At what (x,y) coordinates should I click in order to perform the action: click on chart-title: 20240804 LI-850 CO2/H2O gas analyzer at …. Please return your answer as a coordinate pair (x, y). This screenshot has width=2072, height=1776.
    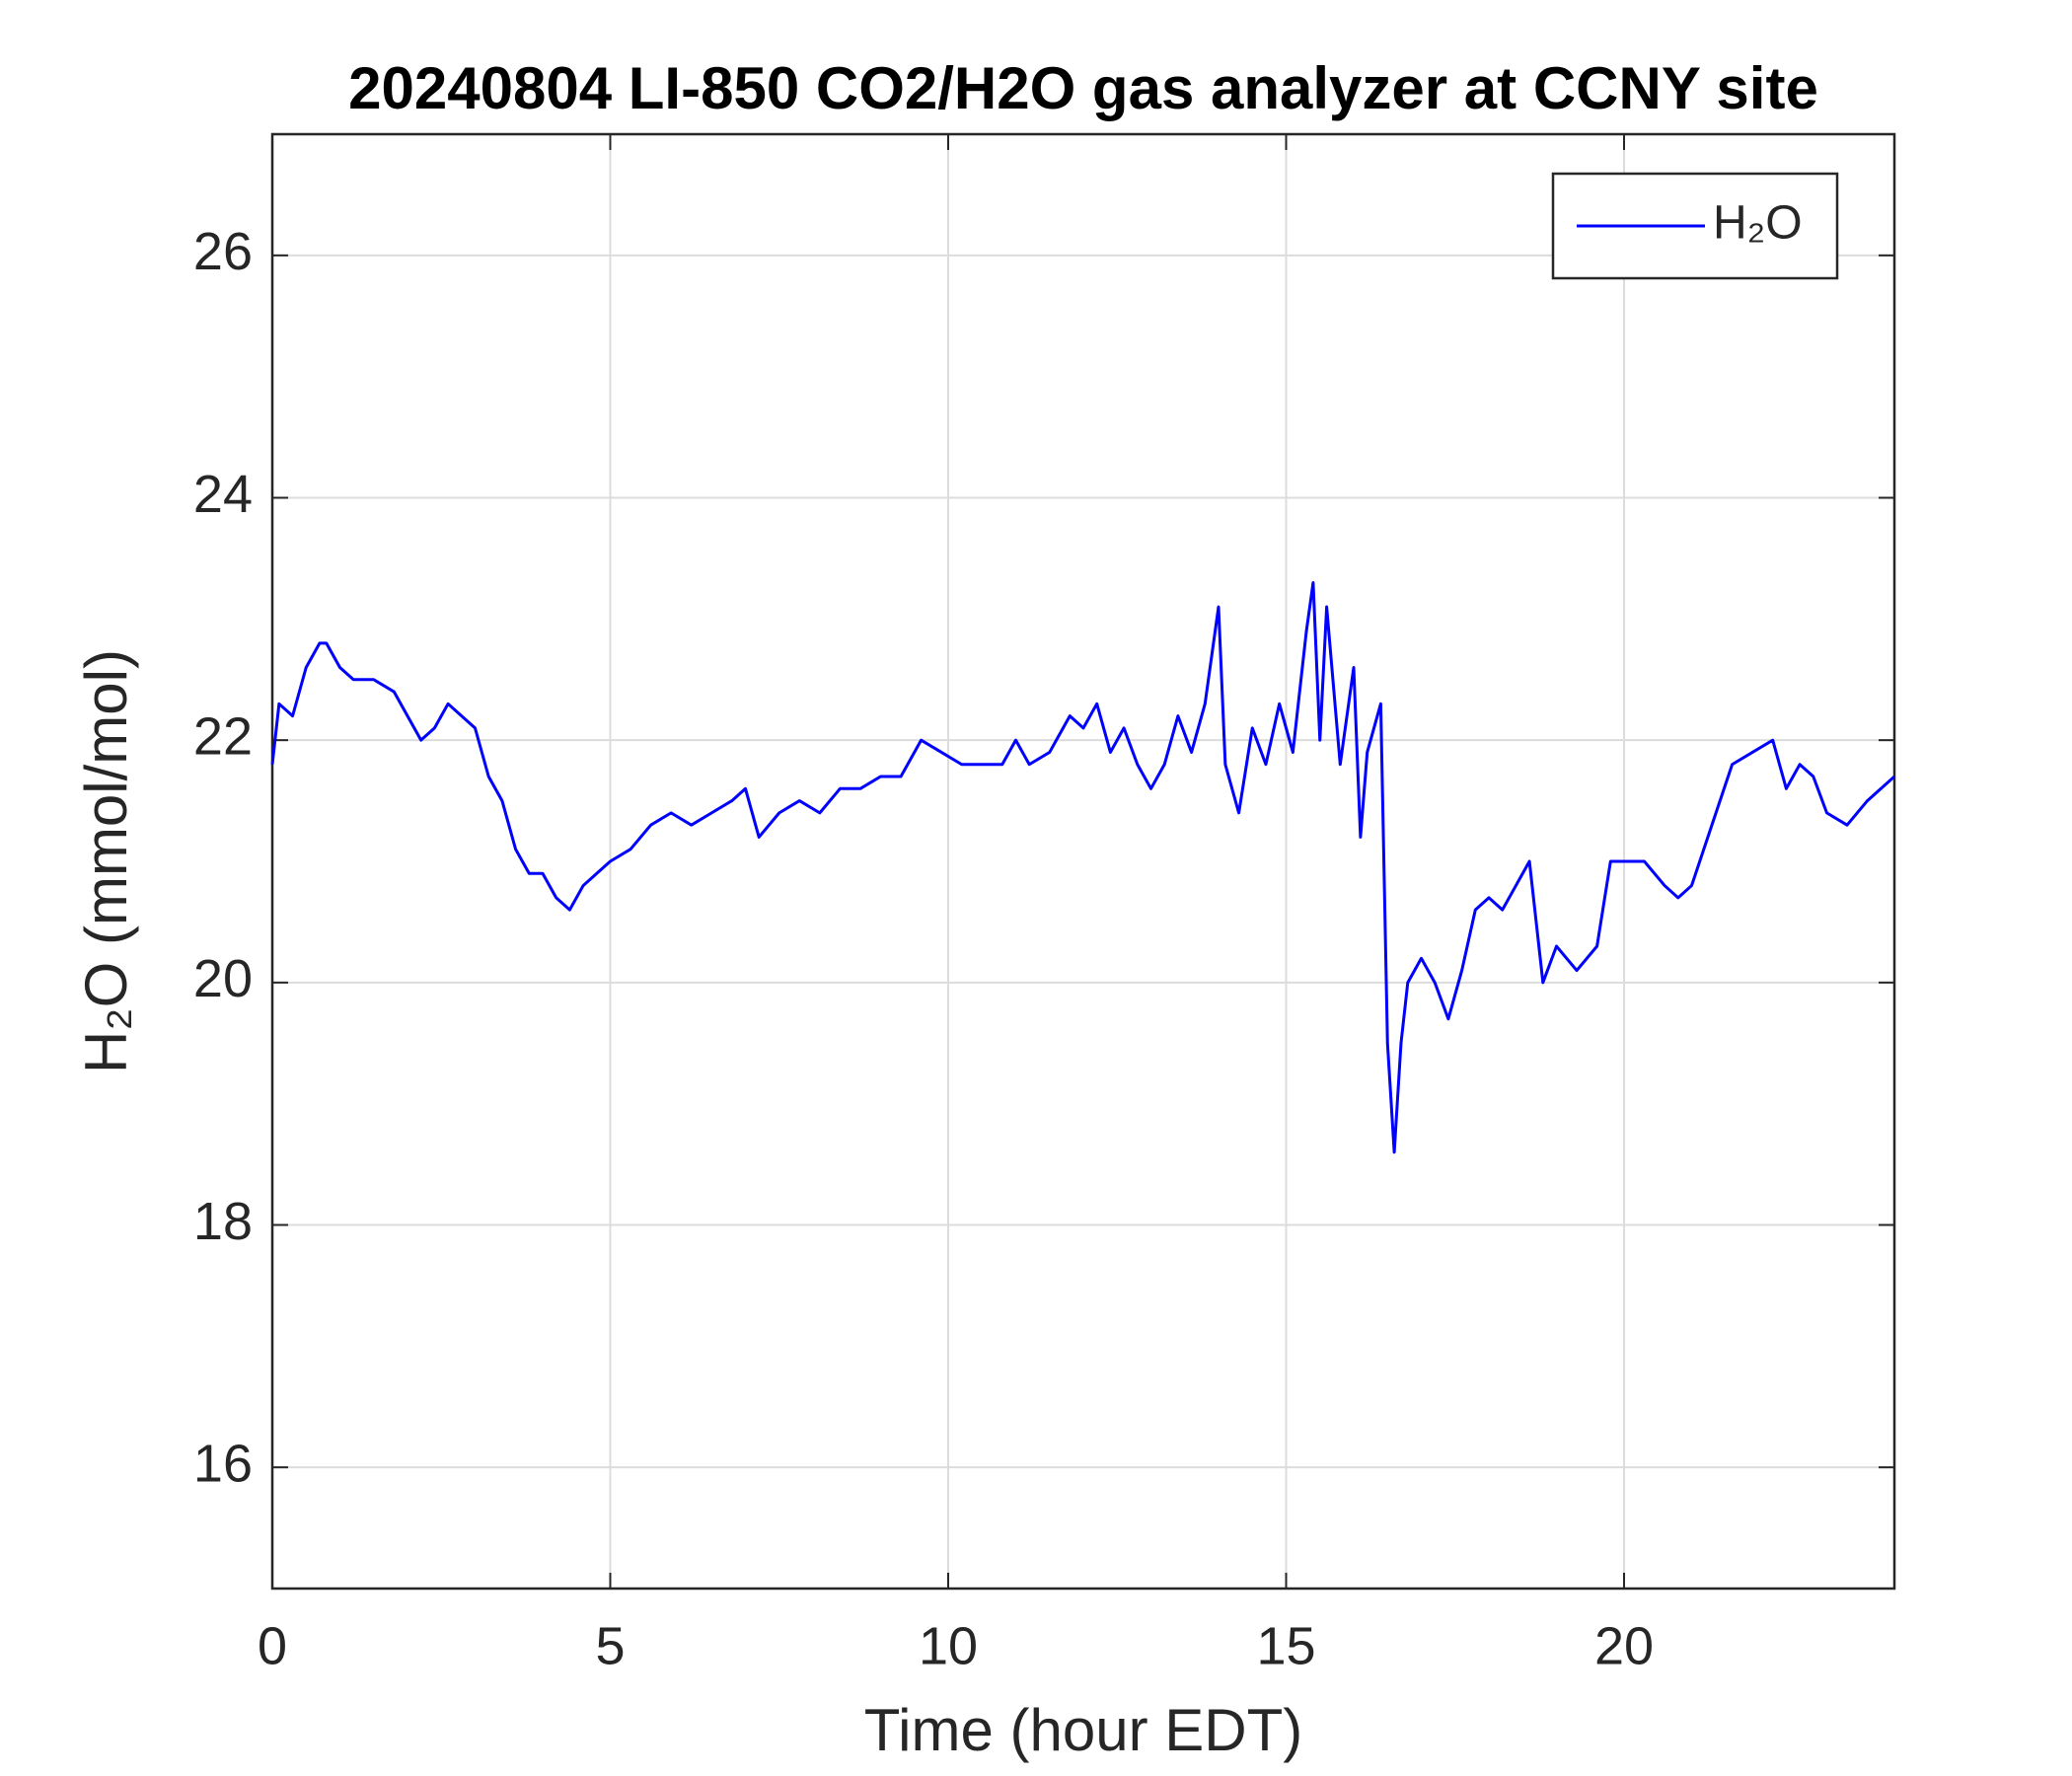
    Looking at the image, I should click on (1083, 88).